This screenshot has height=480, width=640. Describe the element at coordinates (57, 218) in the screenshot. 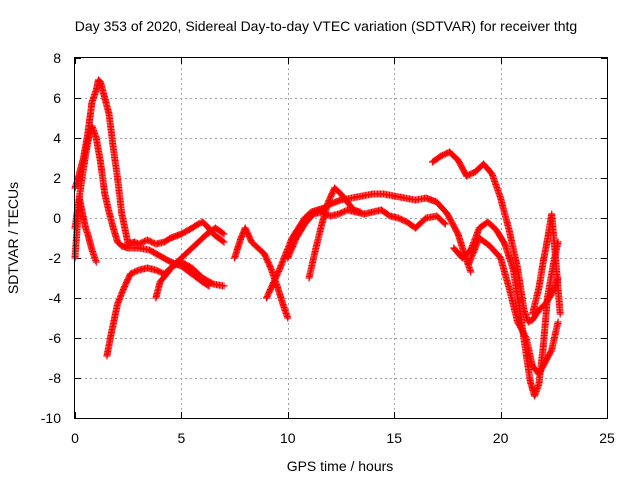

I see `y-tick-label: 0` at that location.